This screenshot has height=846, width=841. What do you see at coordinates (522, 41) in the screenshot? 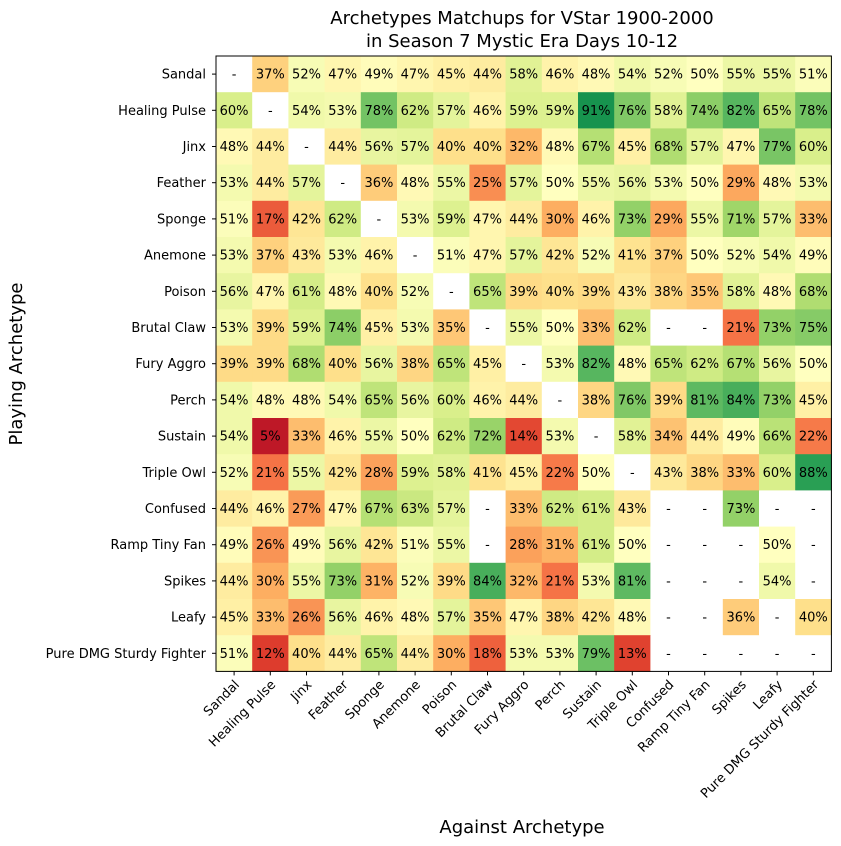
I see `chart-subtitle: in Season 7 Mystic Era Days 10-12` at bounding box center [522, 41].